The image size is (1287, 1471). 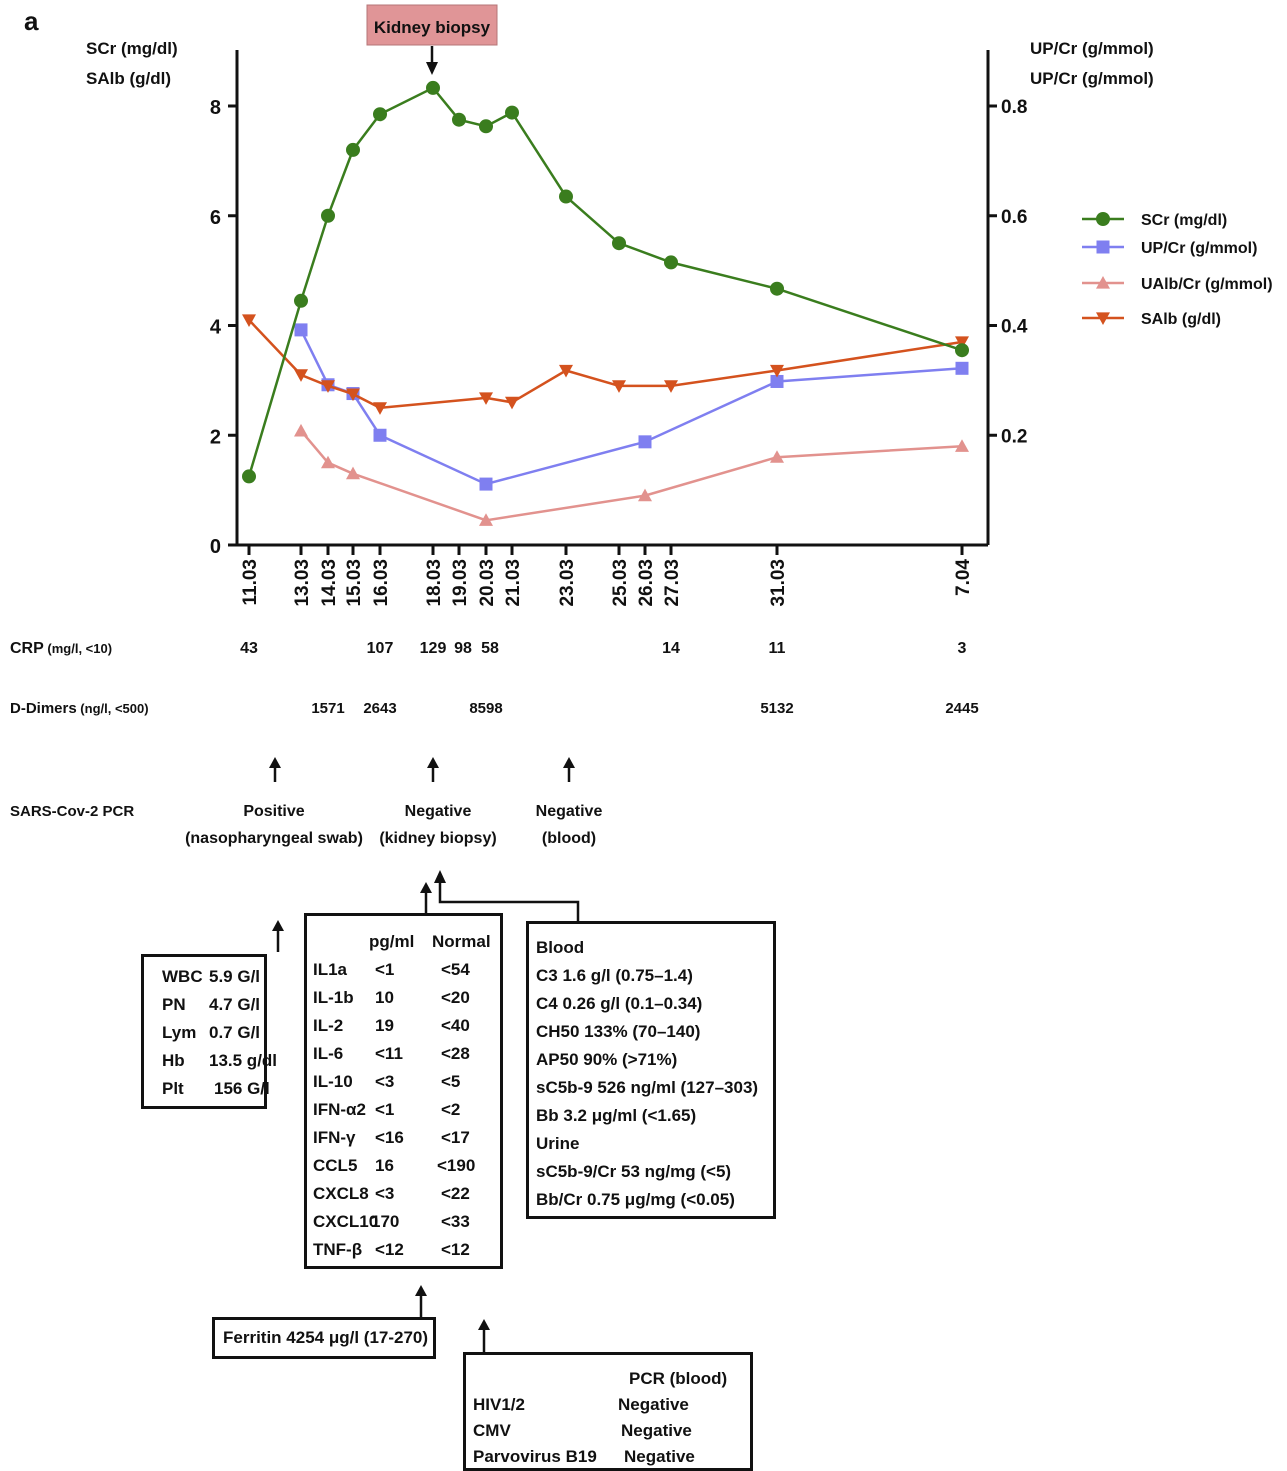 I want to click on viral-header: PCR (blood), so click(x=608, y=1378).